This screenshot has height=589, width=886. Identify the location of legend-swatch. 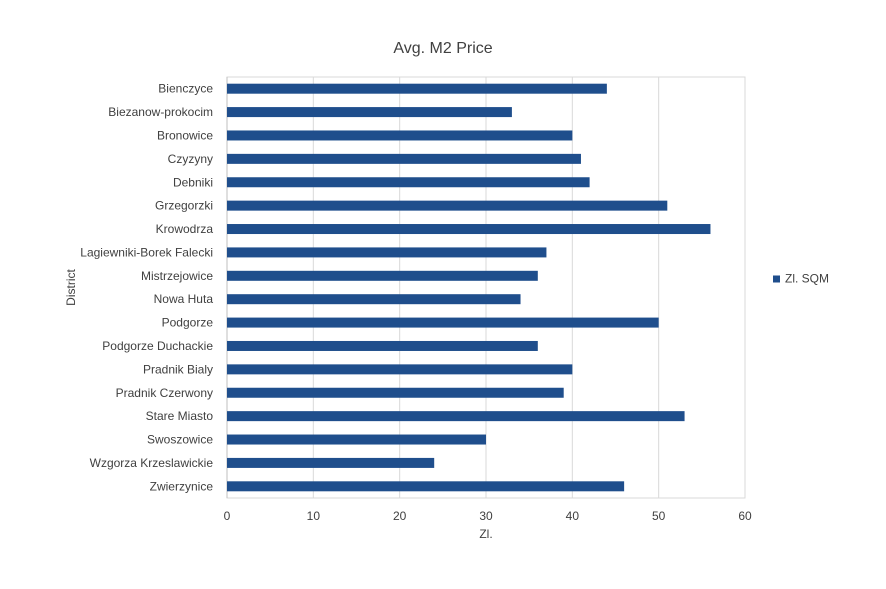
(776, 279).